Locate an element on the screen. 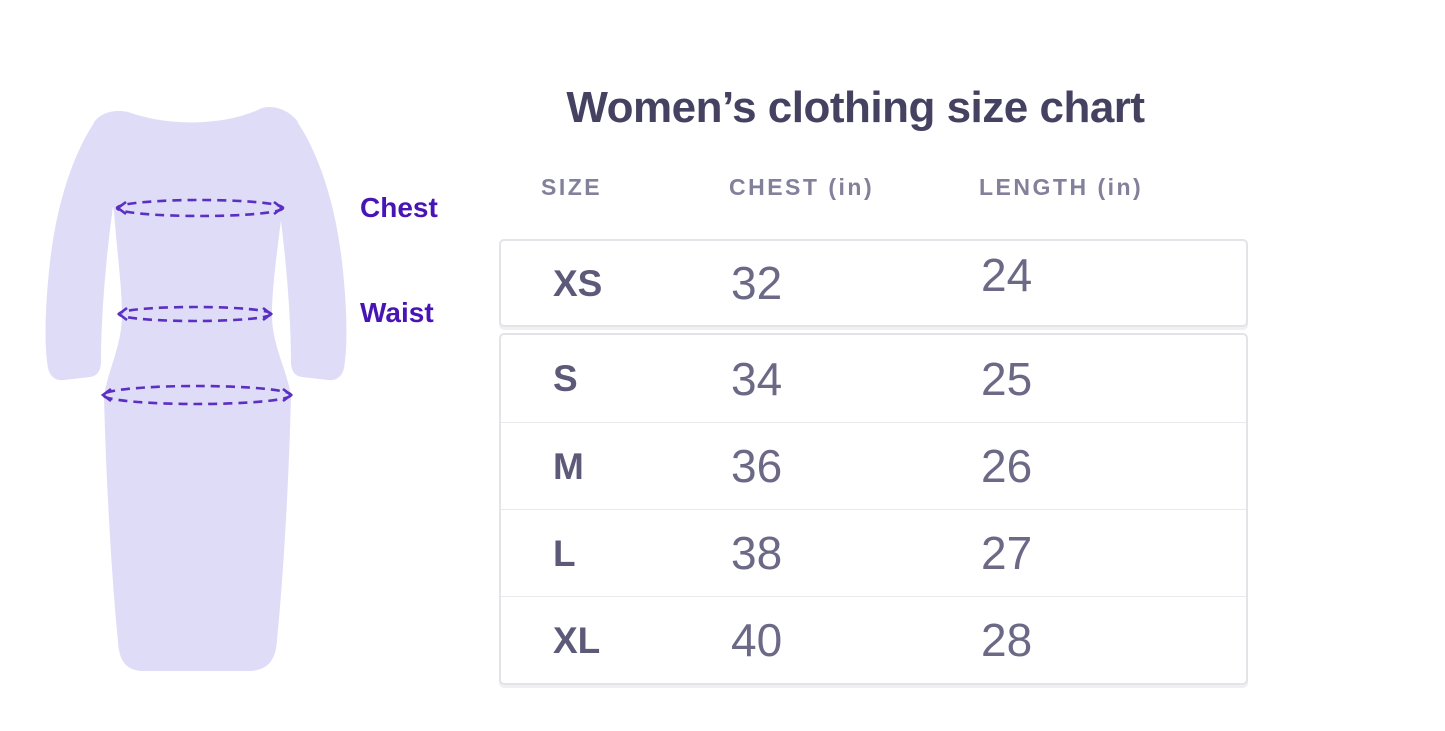 The image size is (1445, 731). size-cell: L is located at coordinates (564, 553).